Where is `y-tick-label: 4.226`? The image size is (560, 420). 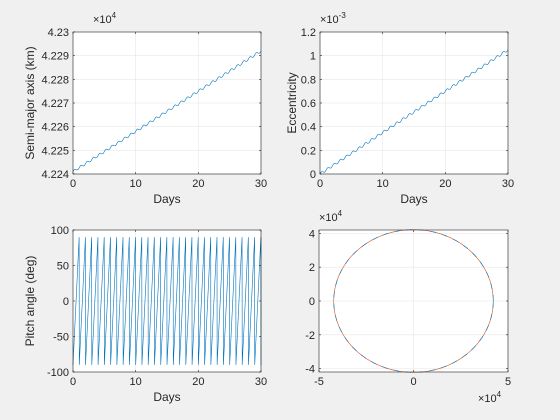 y-tick-label: 4.226 is located at coordinates (55, 128).